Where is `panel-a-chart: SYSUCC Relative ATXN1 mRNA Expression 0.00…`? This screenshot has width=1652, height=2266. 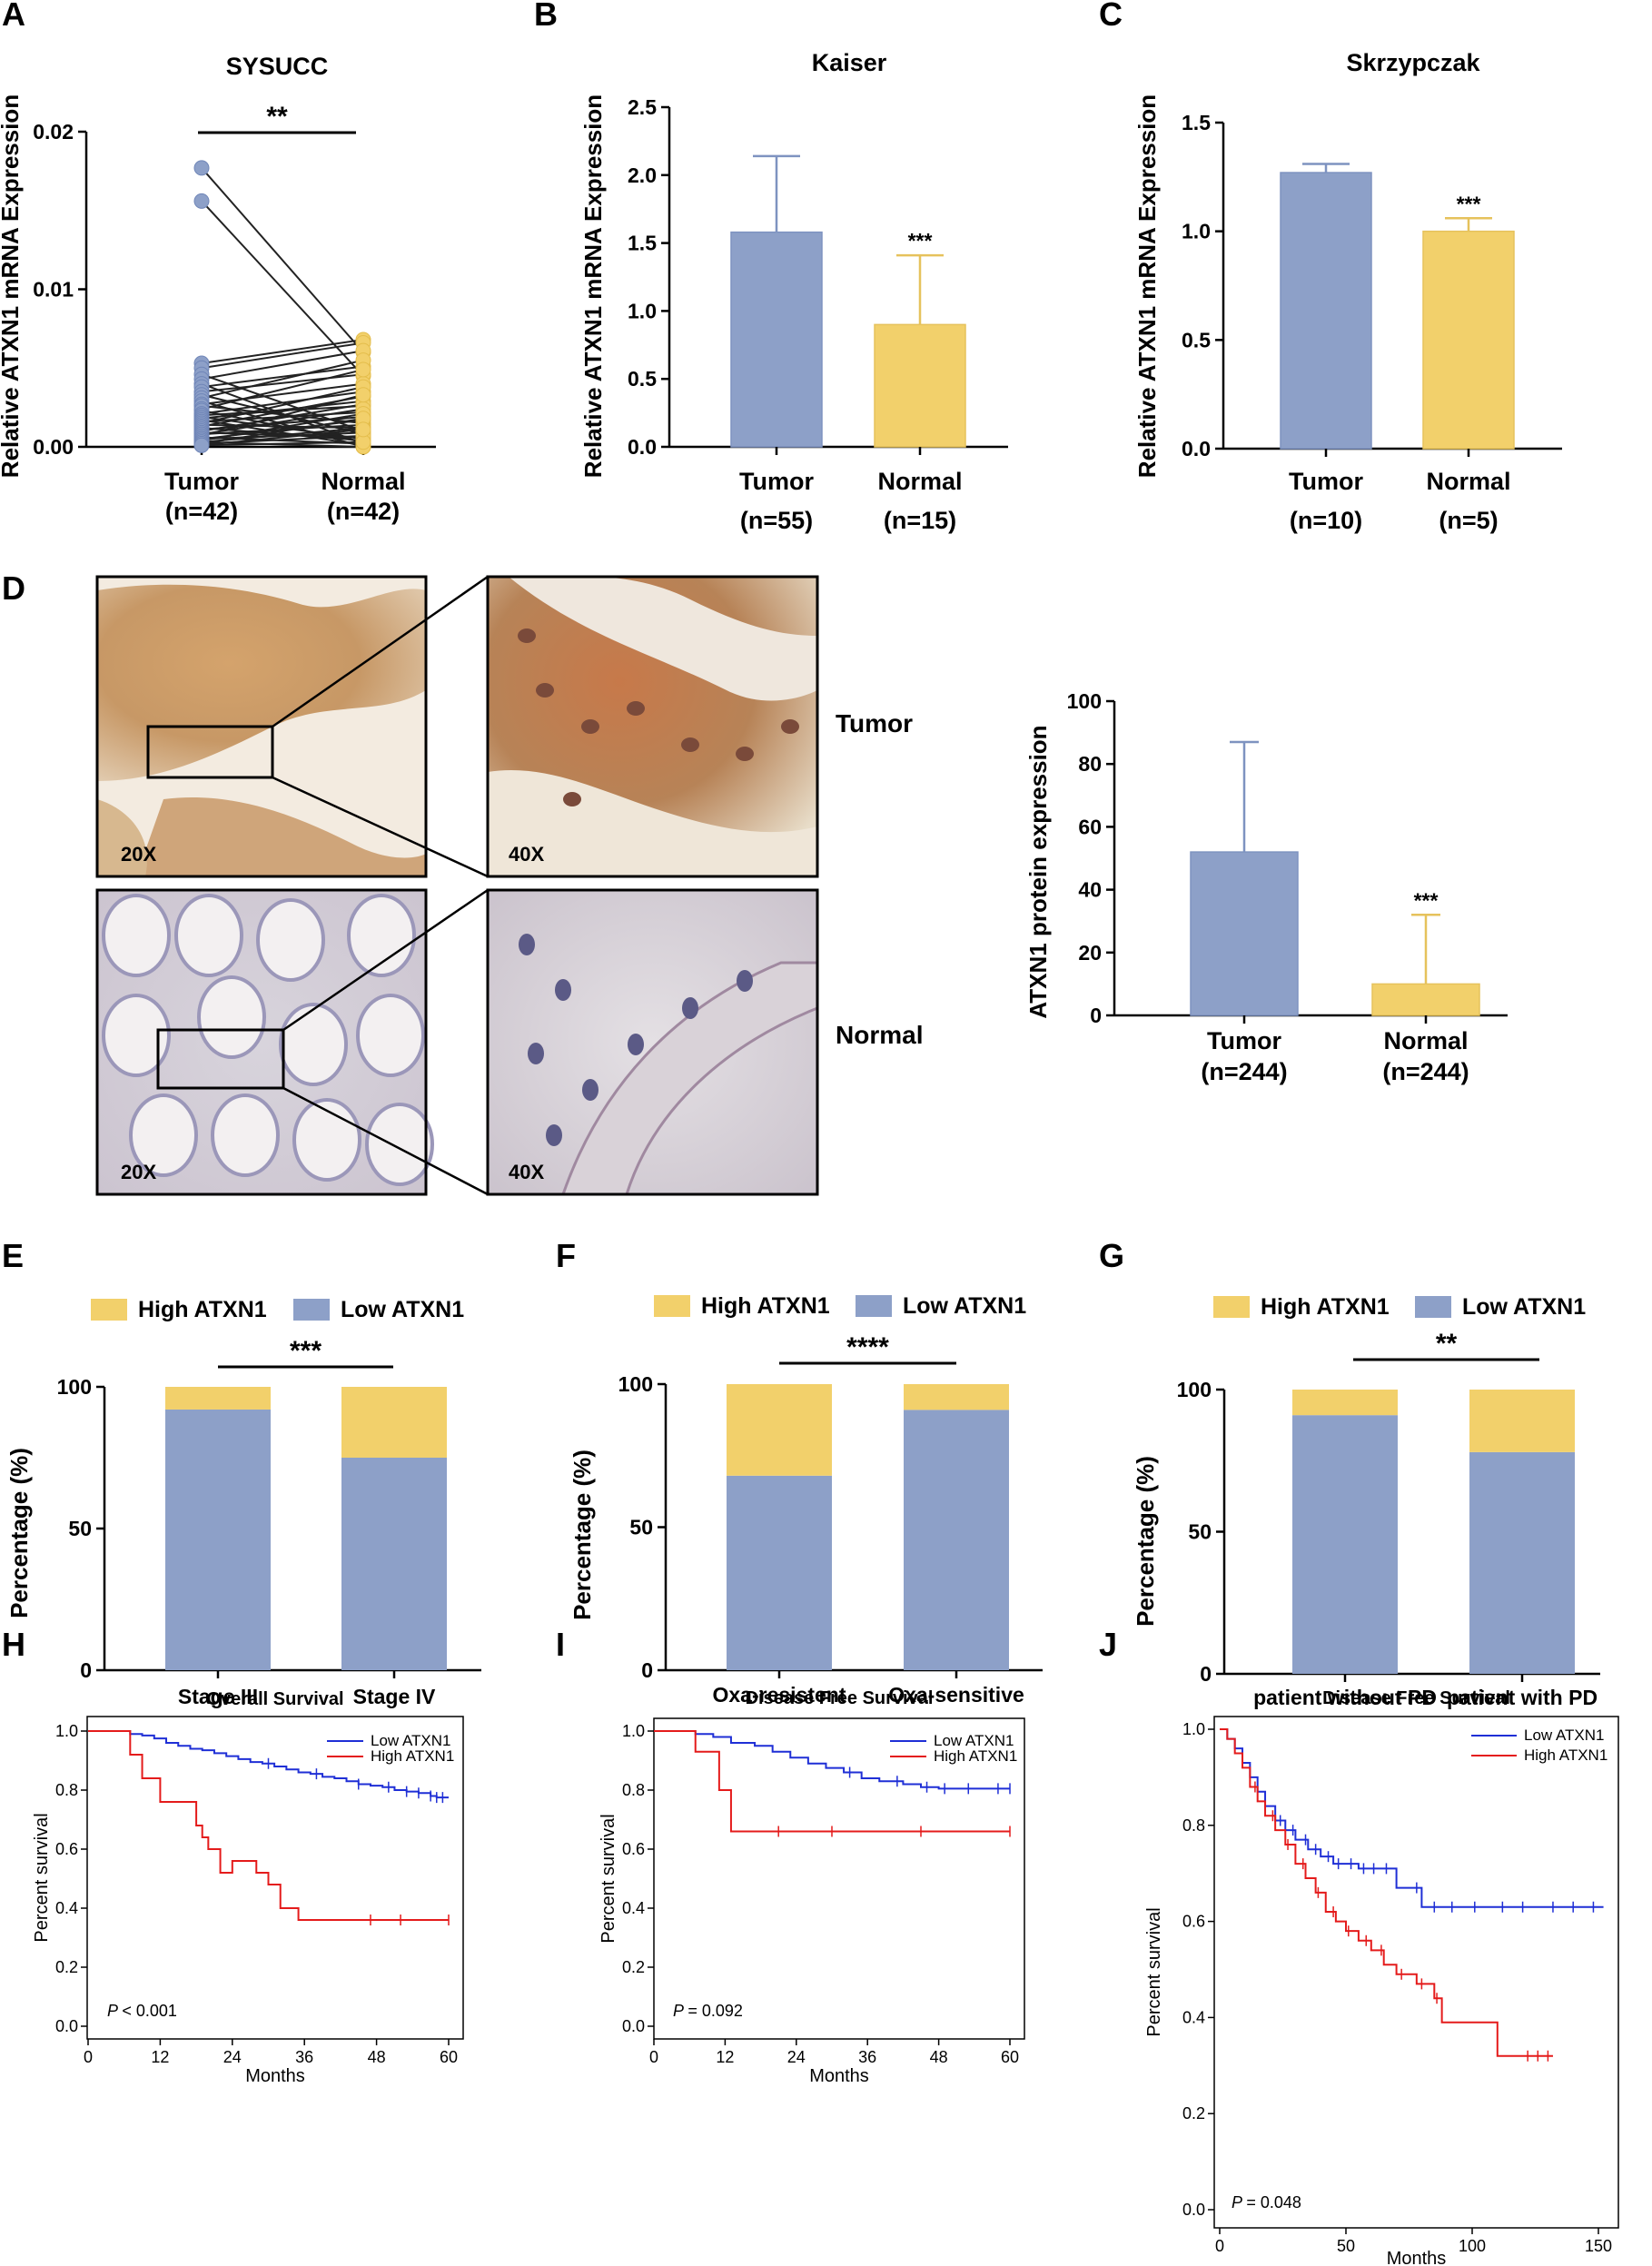 panel-a-chart: SYSUCC Relative ATXN1 mRNA Expression 0.00… is located at coordinates (218, 289).